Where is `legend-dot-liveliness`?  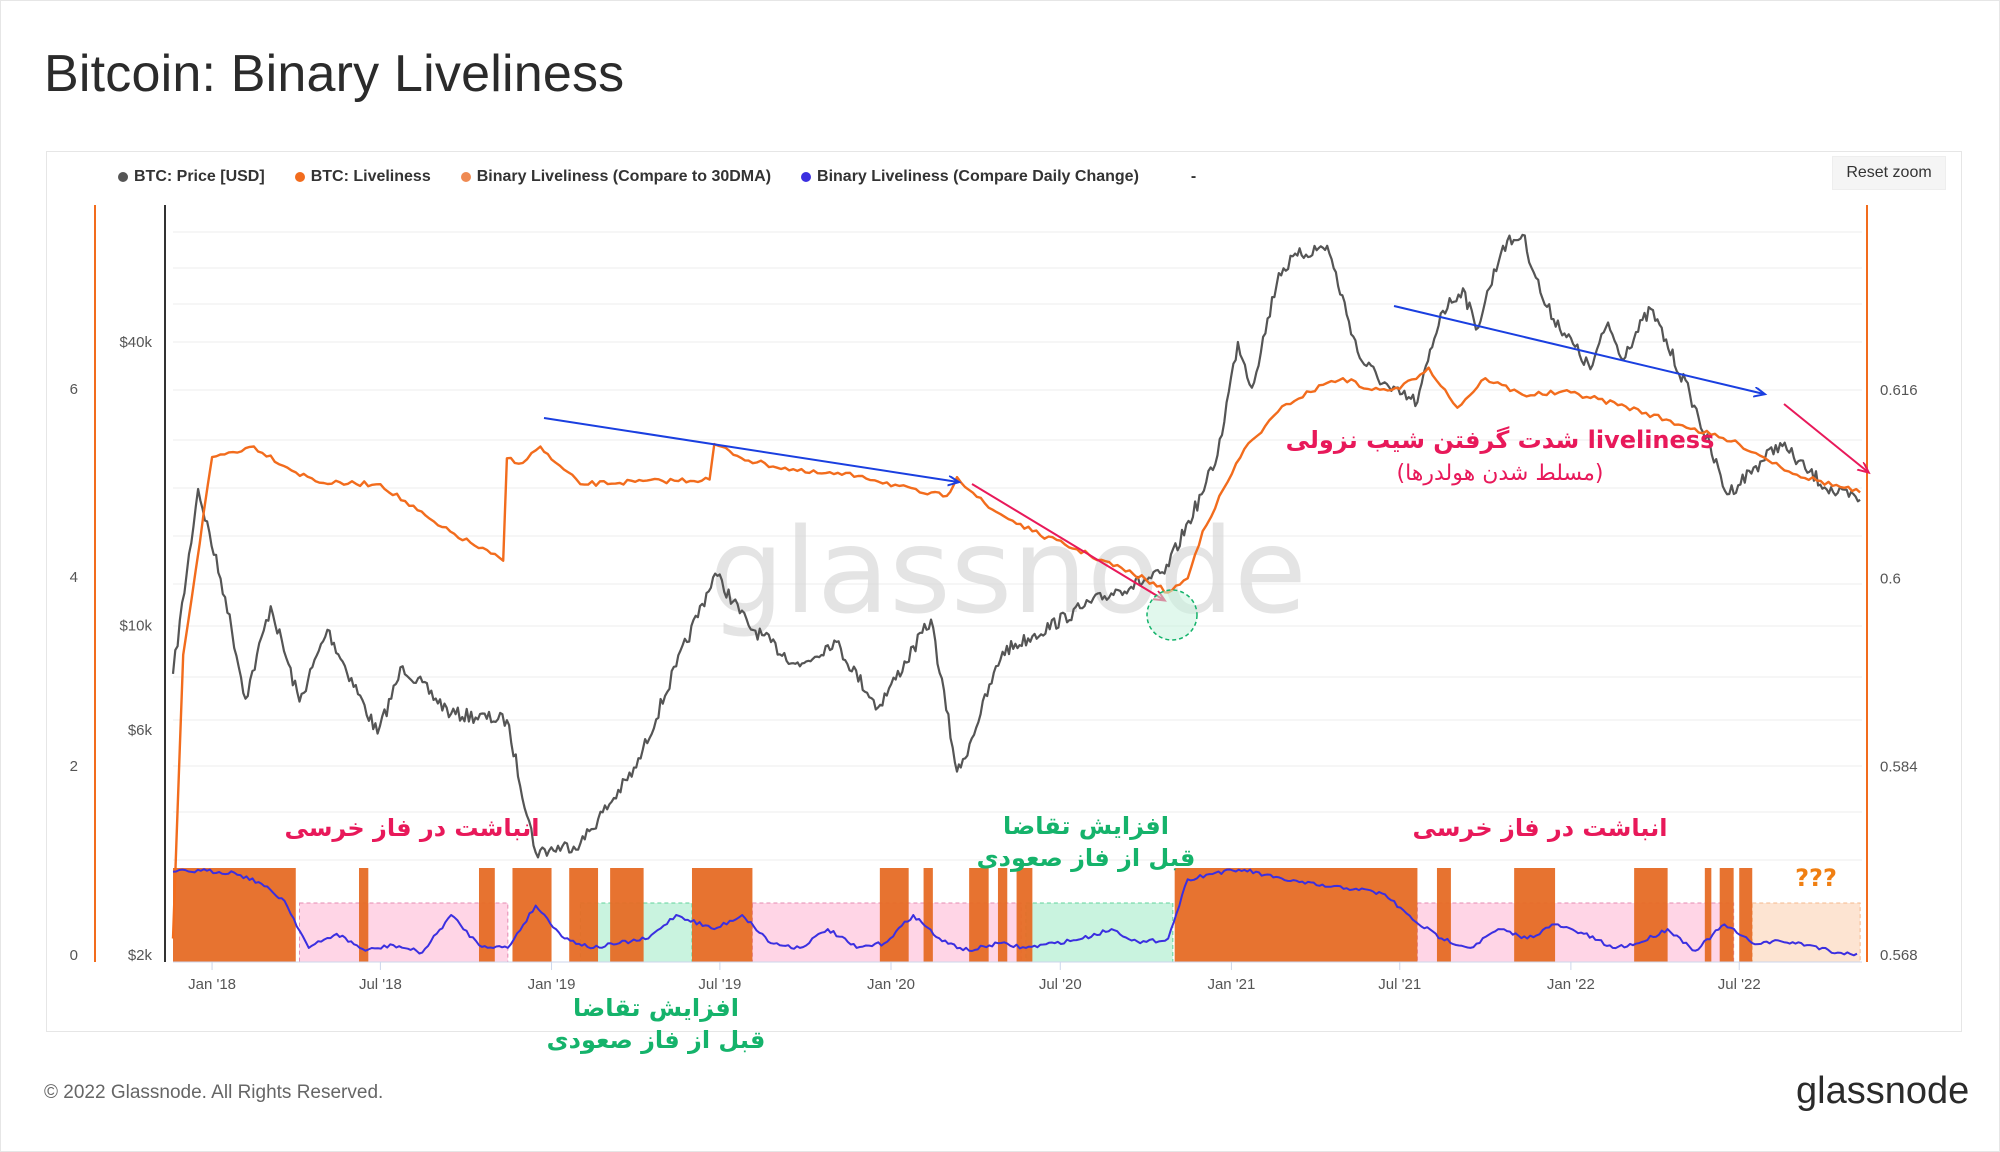 legend-dot-liveliness is located at coordinates (299, 177).